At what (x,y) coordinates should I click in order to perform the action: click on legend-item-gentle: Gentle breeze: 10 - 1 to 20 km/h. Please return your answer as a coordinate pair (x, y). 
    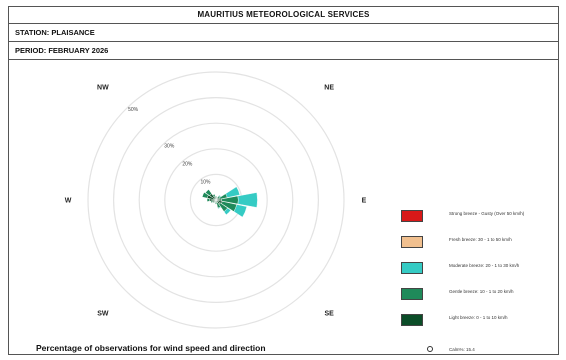
    Looking at the image, I should click on (481, 295).